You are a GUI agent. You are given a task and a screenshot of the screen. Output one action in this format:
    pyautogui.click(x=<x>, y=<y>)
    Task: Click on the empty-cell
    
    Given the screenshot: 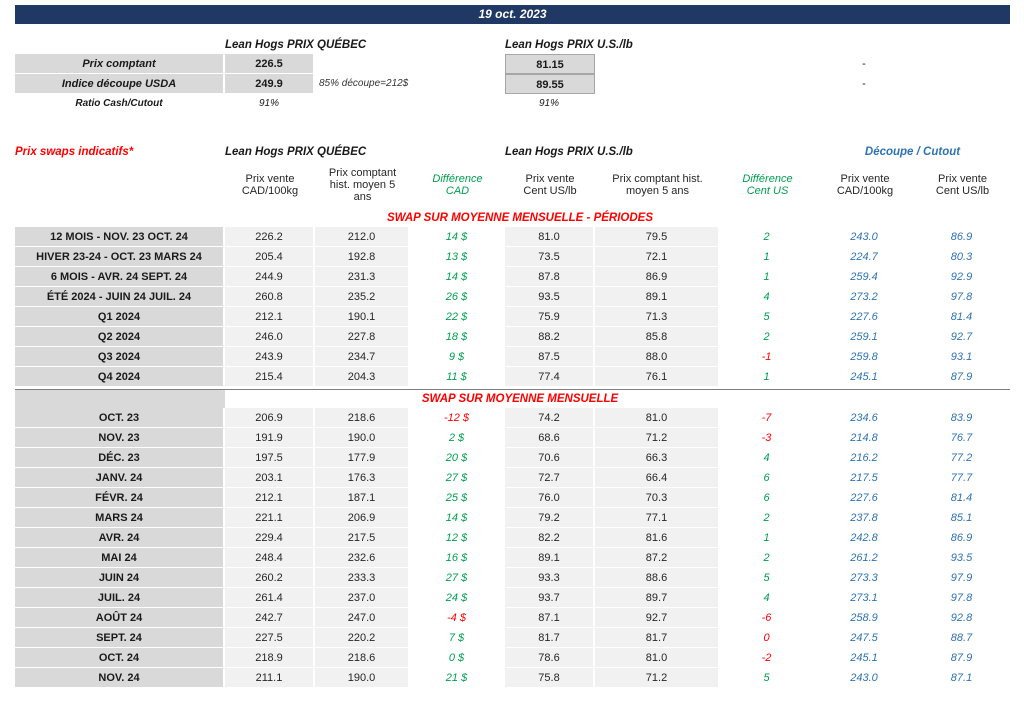 What is the action you would take?
    pyautogui.click(x=120, y=218)
    